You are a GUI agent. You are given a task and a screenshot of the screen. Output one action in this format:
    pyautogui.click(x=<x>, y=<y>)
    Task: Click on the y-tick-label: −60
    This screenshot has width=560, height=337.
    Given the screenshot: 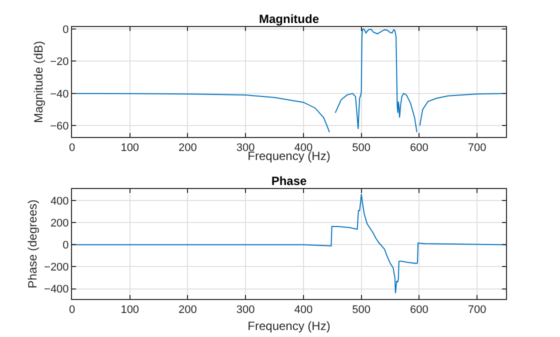 What is the action you would take?
    pyautogui.click(x=59, y=126)
    